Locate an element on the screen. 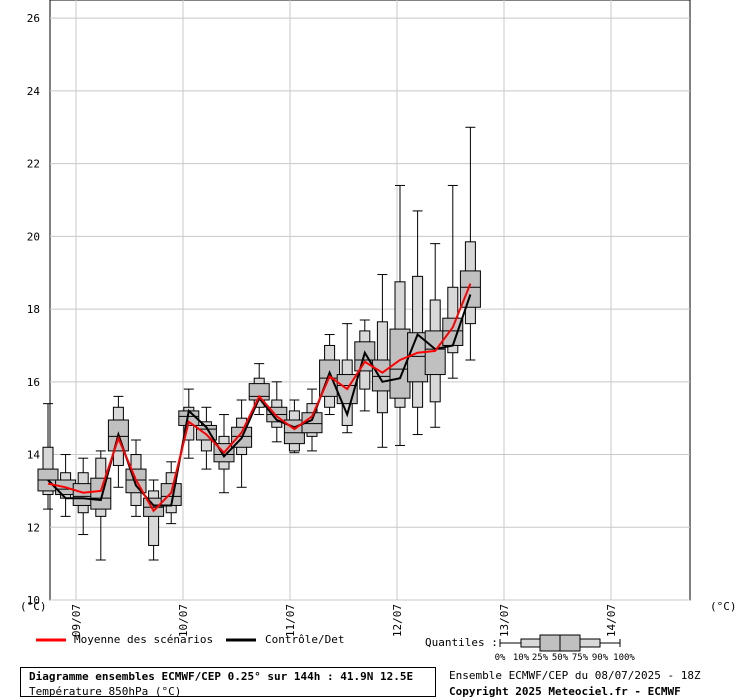 The width and height of the screenshot is (740, 700). quantile-tick-label: 50% is located at coordinates (560, 658).